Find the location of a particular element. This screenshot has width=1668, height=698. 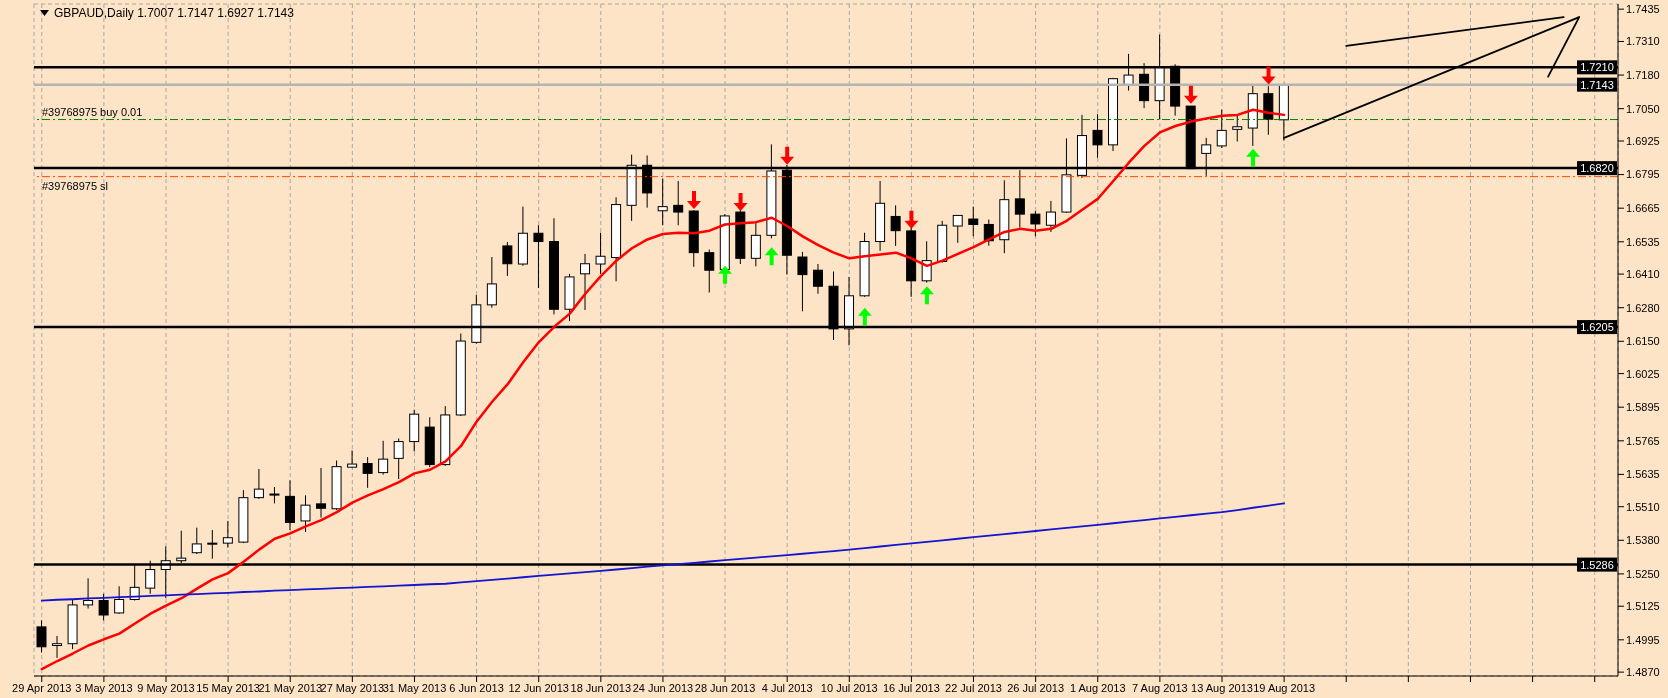

ref-line-label: 1.7210 is located at coordinates (1597, 67).